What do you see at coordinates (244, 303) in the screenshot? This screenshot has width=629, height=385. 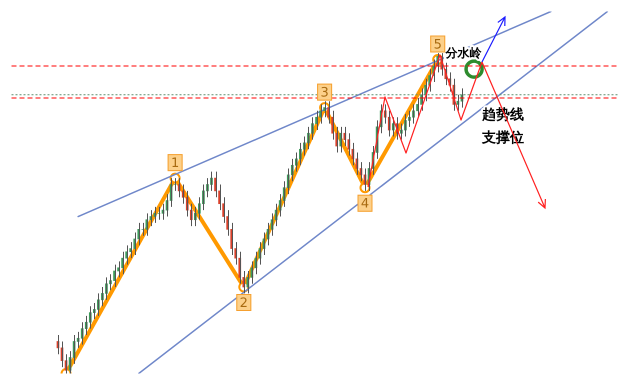 I see `annotation: 2` at bounding box center [244, 303].